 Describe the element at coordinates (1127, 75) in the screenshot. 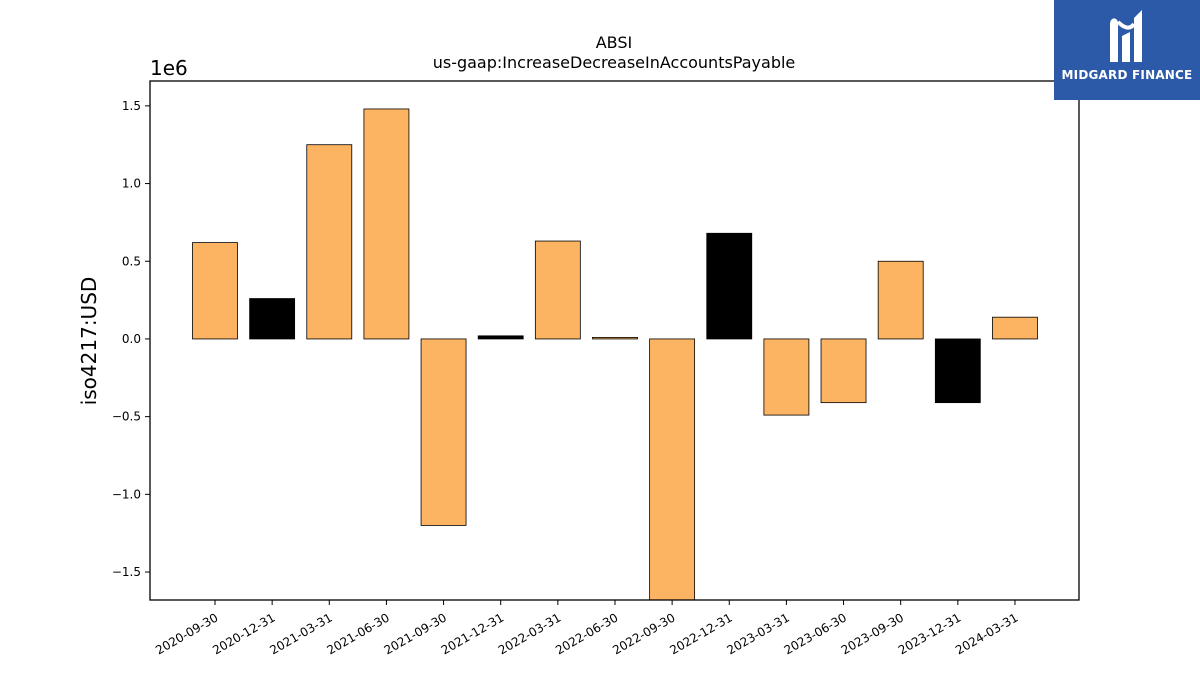

I see `brand-name: MIDGARD FINANCE` at that location.